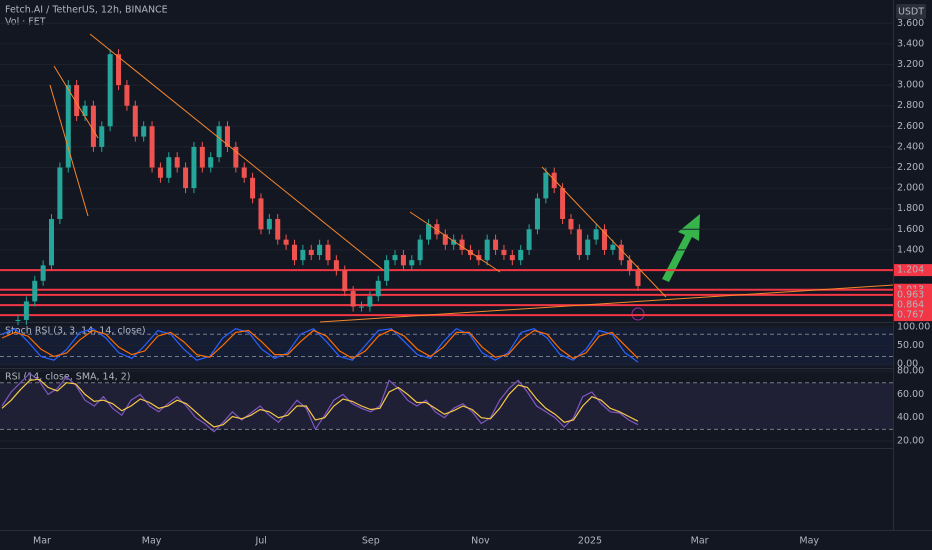  Describe the element at coordinates (25, 22) in the screenshot. I see `volume-label: Vol · FET` at that location.